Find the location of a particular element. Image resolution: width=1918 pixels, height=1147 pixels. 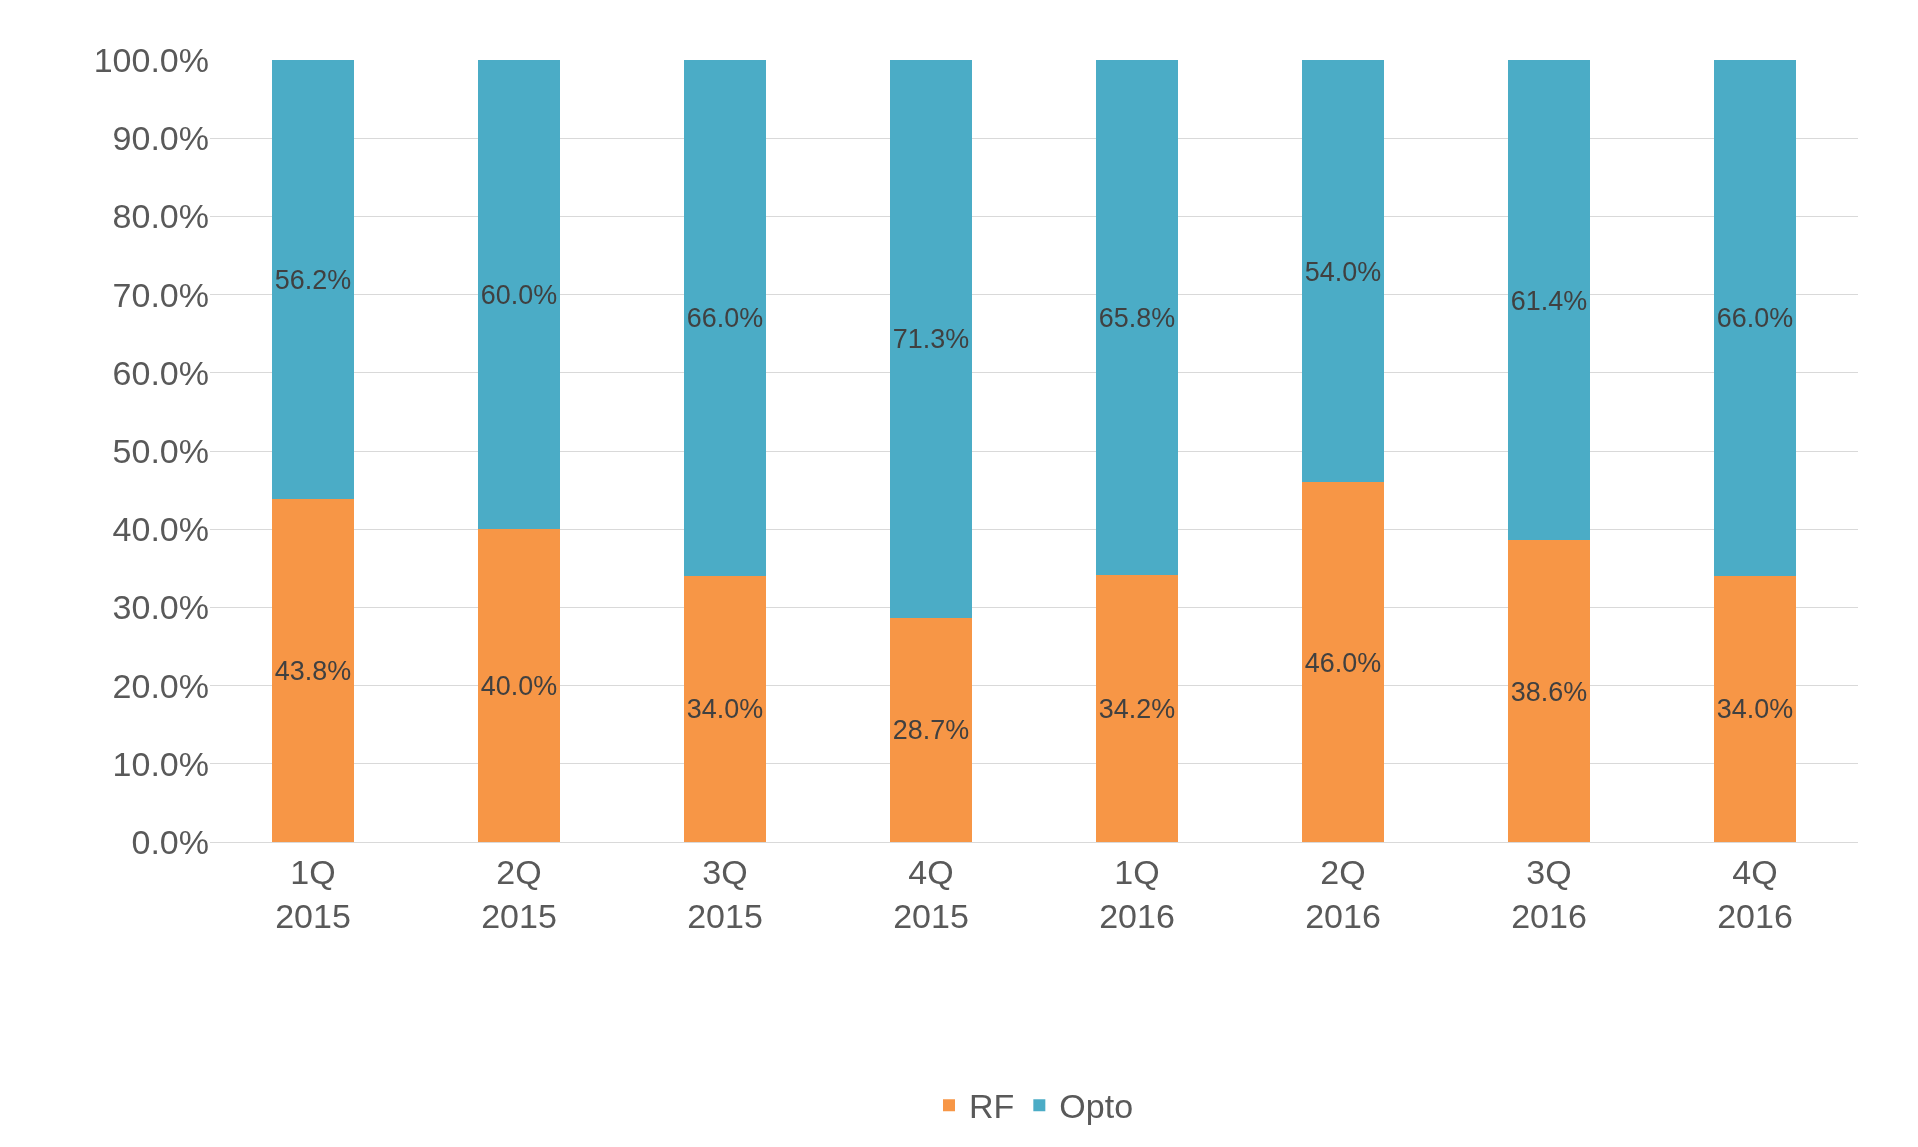

data-label: 61.4% is located at coordinates (1549, 300).